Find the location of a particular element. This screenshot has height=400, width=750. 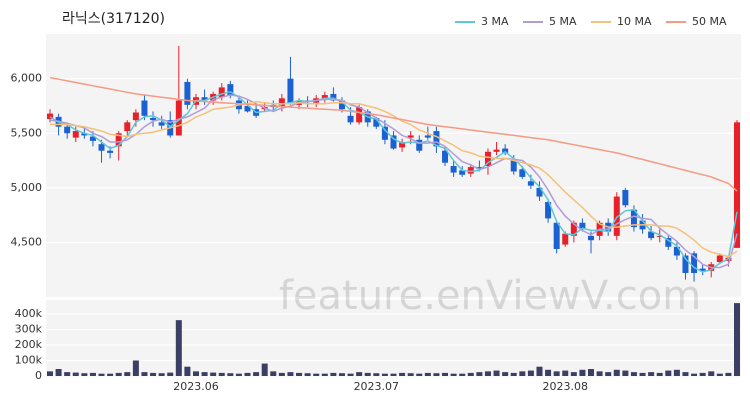

x-tick-label: 2023.06 is located at coordinates (196, 386).